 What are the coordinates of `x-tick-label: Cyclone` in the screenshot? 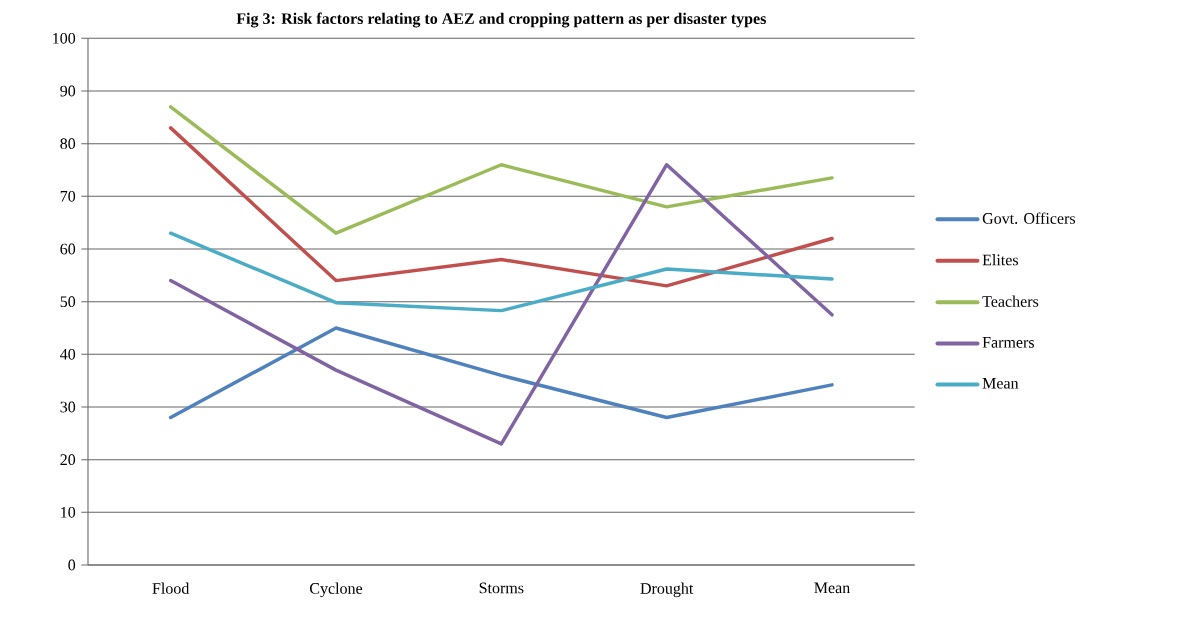 It's located at (336, 590).